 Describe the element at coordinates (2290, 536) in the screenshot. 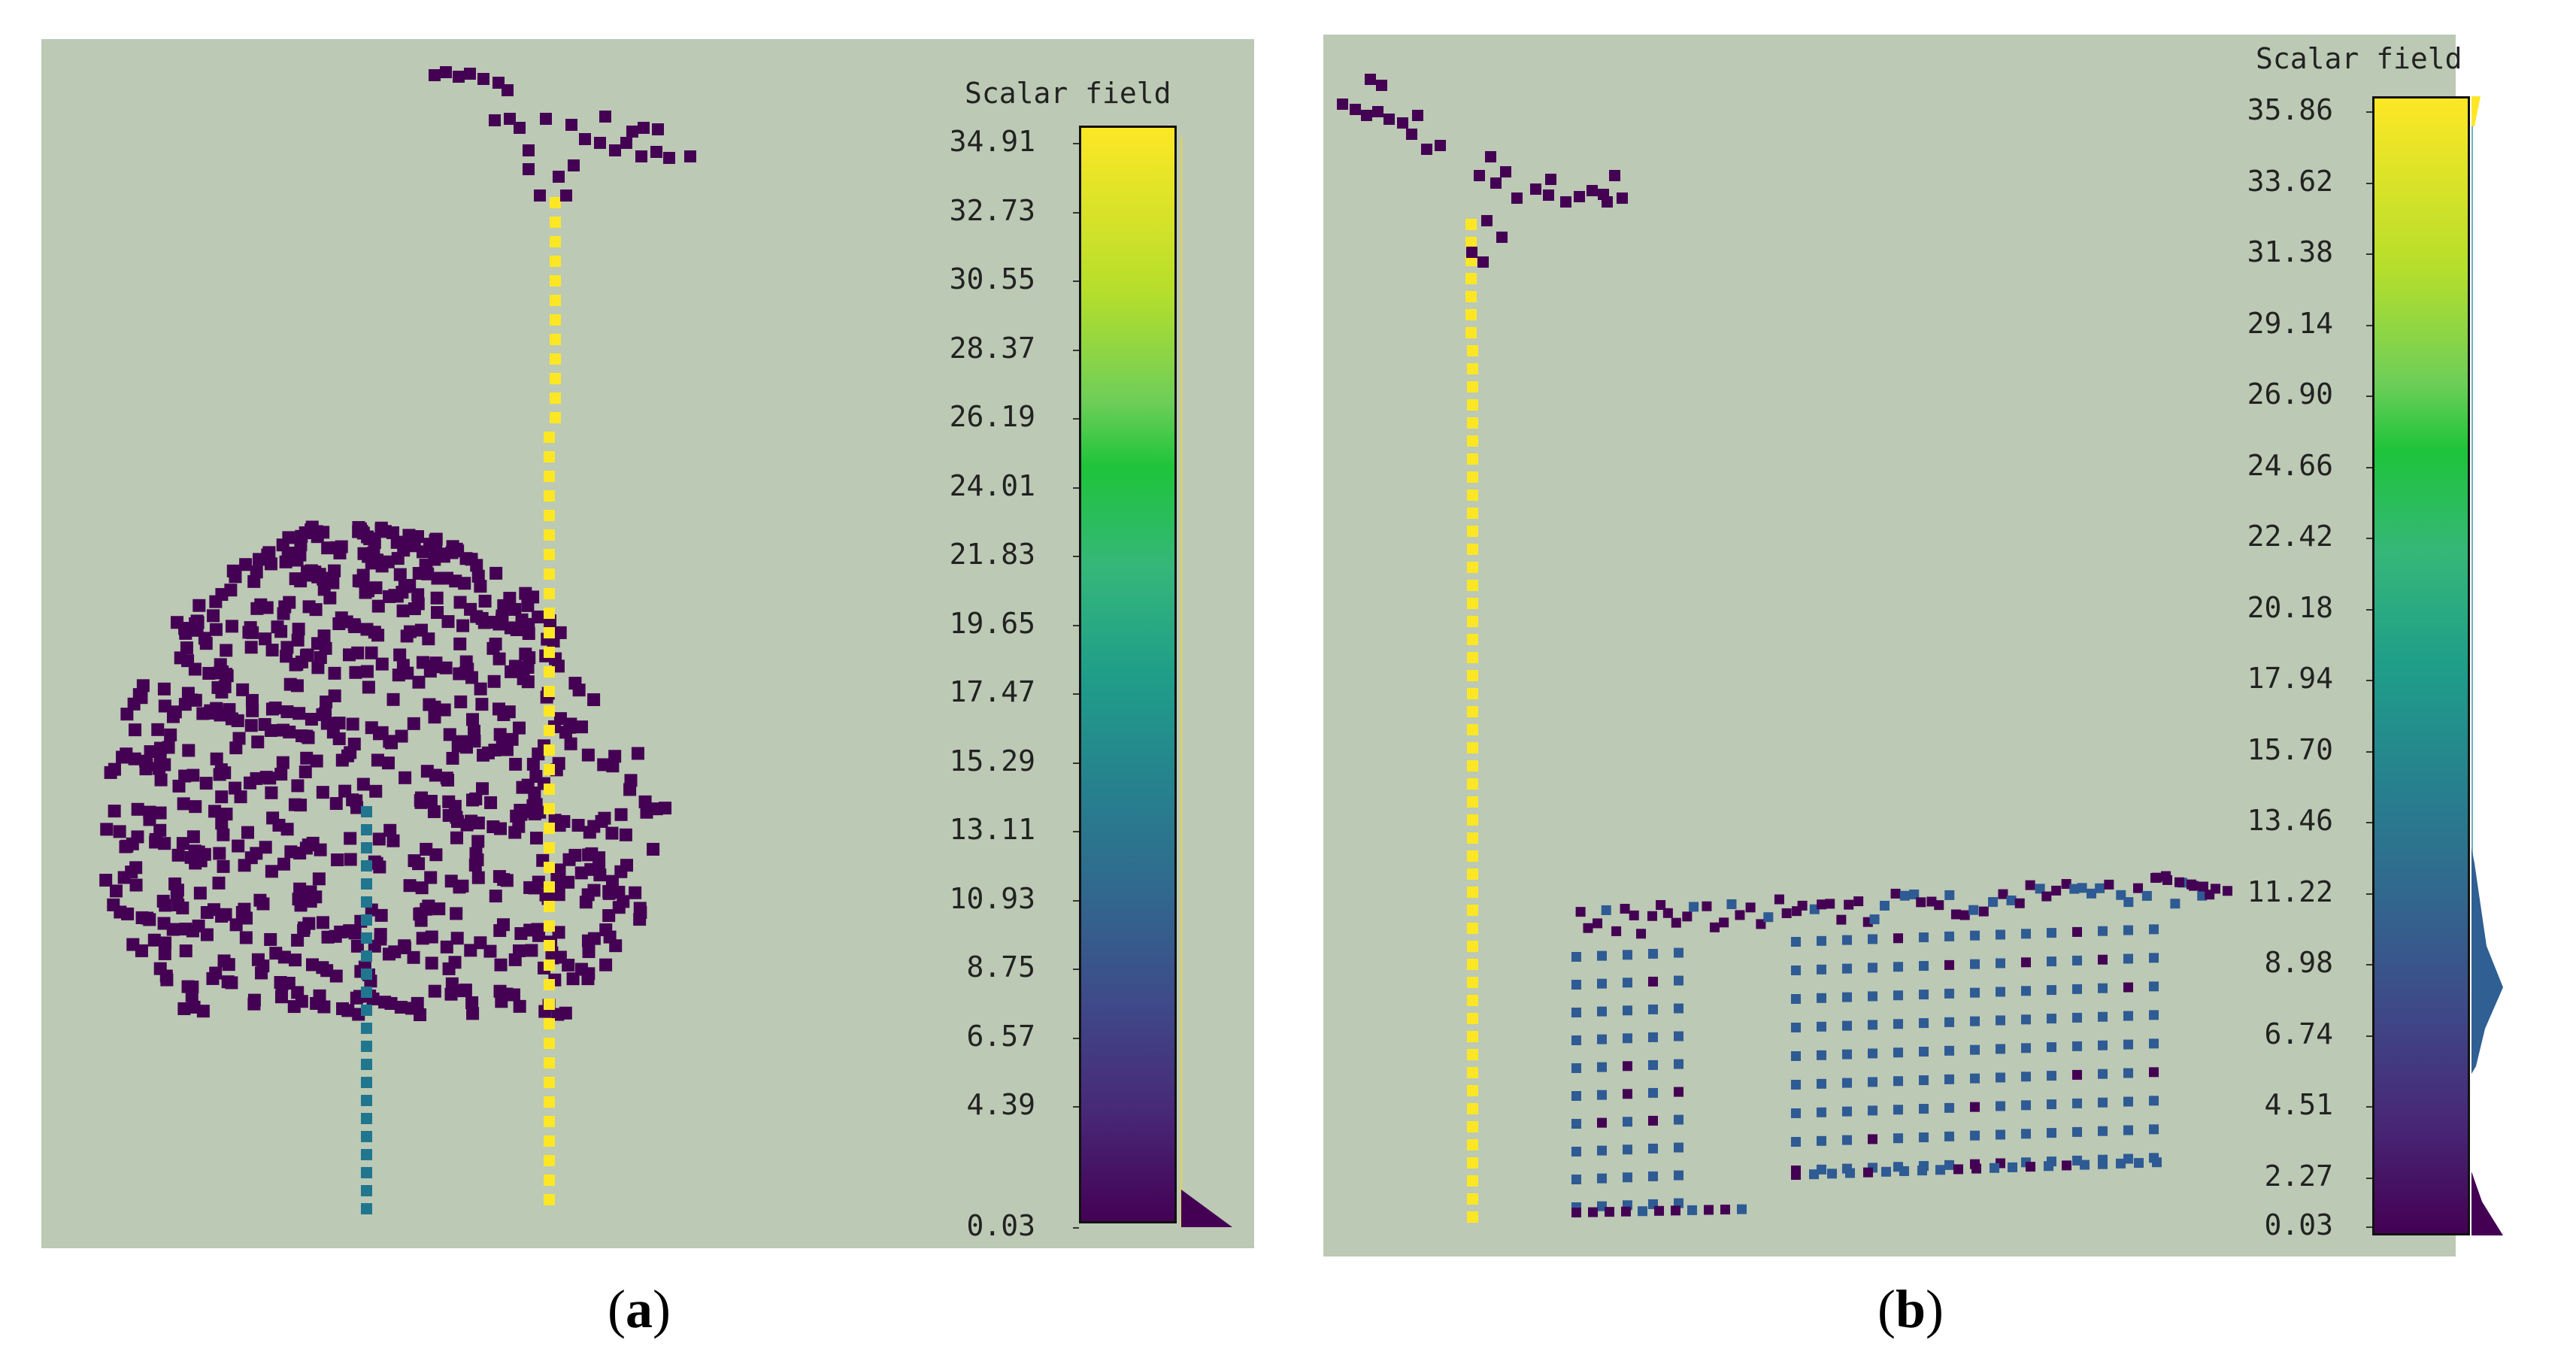

I see `scale-tick-label: 22.42` at that location.